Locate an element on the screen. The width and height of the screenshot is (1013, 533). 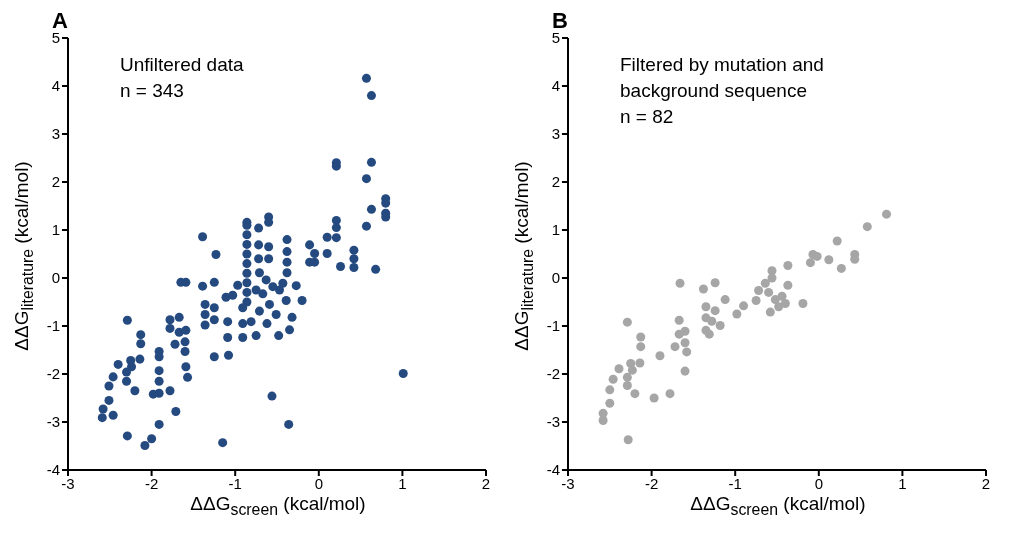
annotation: Unfiltered data is located at coordinates (182, 65).